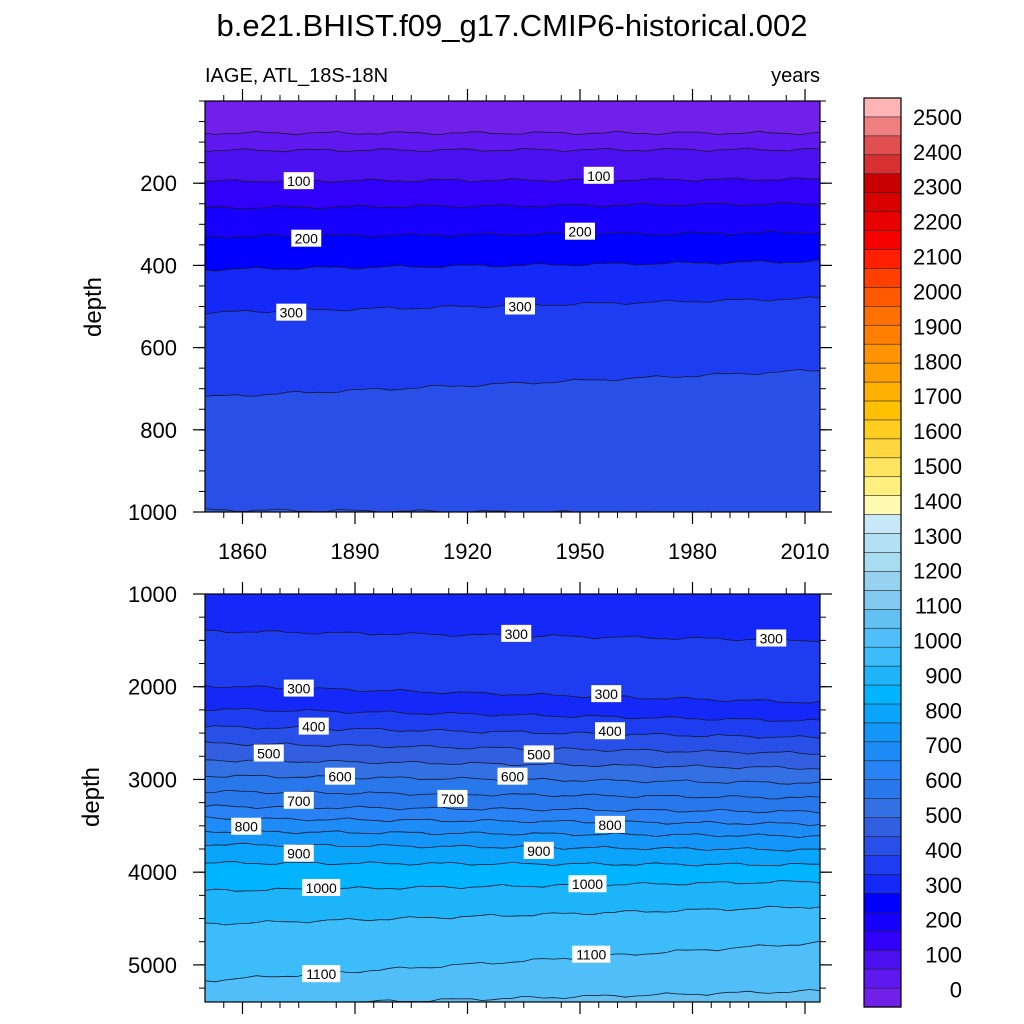  What do you see at coordinates (93, 307) in the screenshot?
I see `upper-ylabel: depth` at bounding box center [93, 307].